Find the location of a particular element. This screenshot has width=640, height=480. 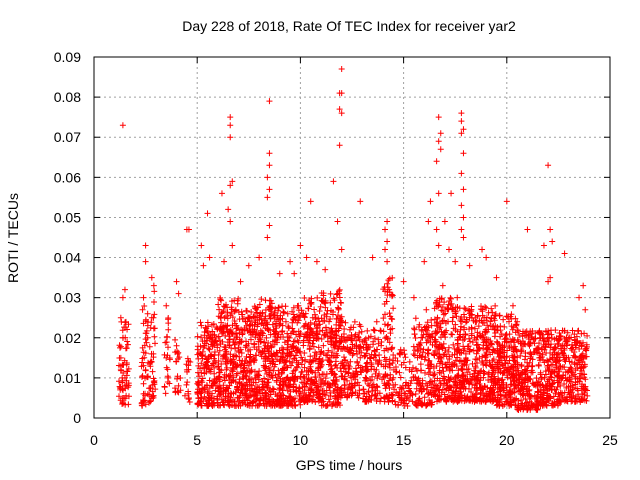

y-tick-label: 0.09 is located at coordinates (67, 57).